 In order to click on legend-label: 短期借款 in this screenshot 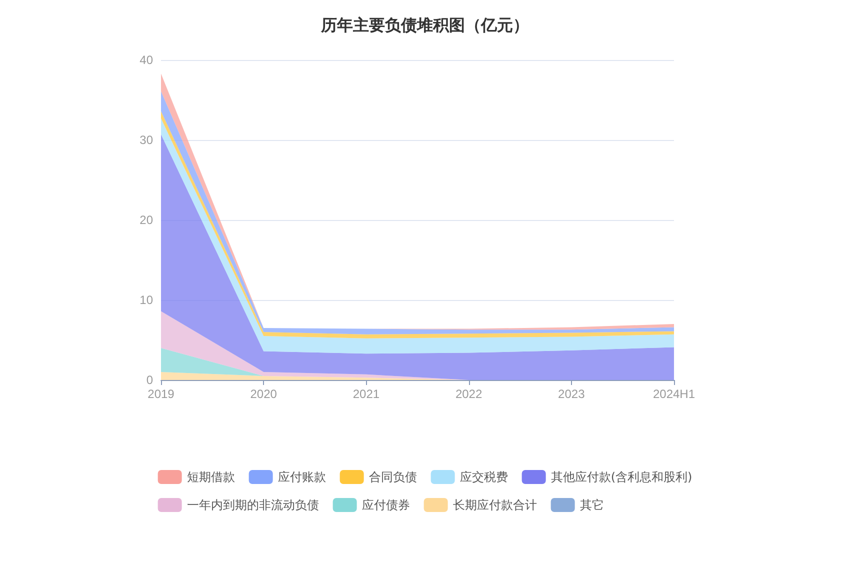, I will do `click(210, 477)`.